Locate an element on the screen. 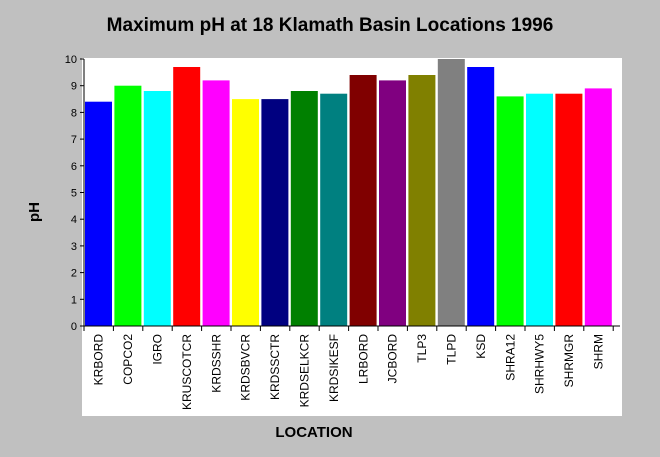 This screenshot has width=660, height=457. bar-copco2 is located at coordinates (128, 205).